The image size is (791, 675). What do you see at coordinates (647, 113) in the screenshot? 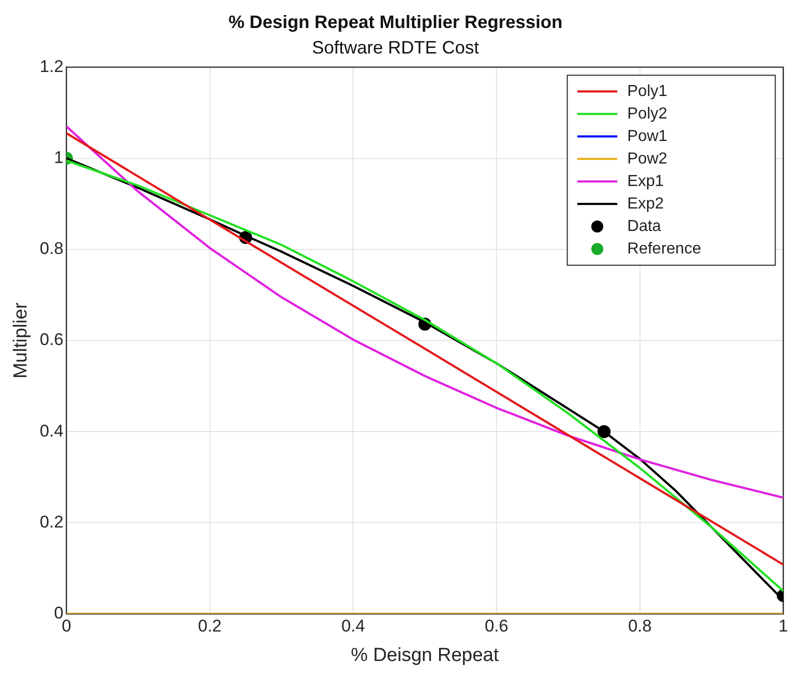
I see `legend-label: Poly2` at bounding box center [647, 113].